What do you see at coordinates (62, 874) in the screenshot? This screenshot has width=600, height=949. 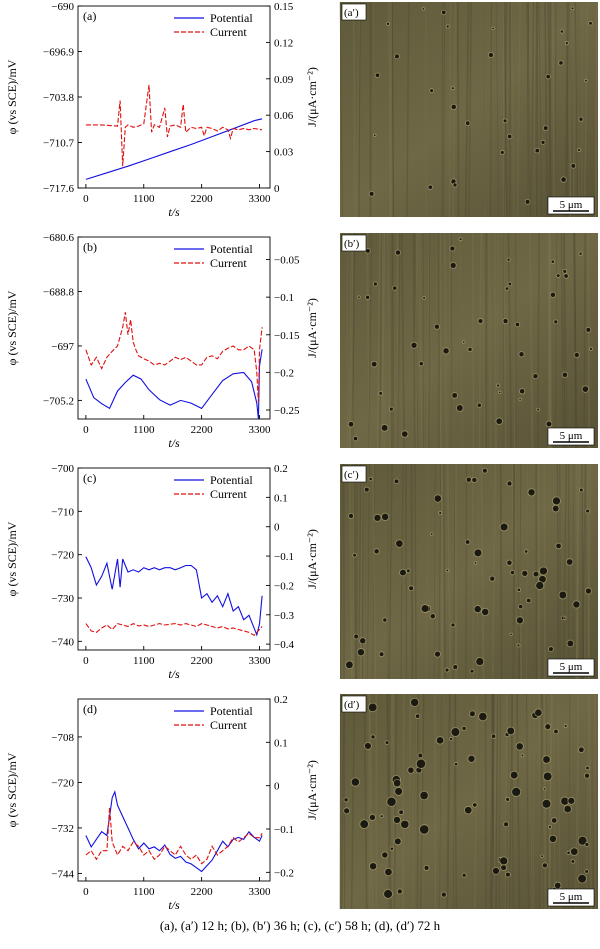 I see `y-left-tick-label: −744` at bounding box center [62, 874].